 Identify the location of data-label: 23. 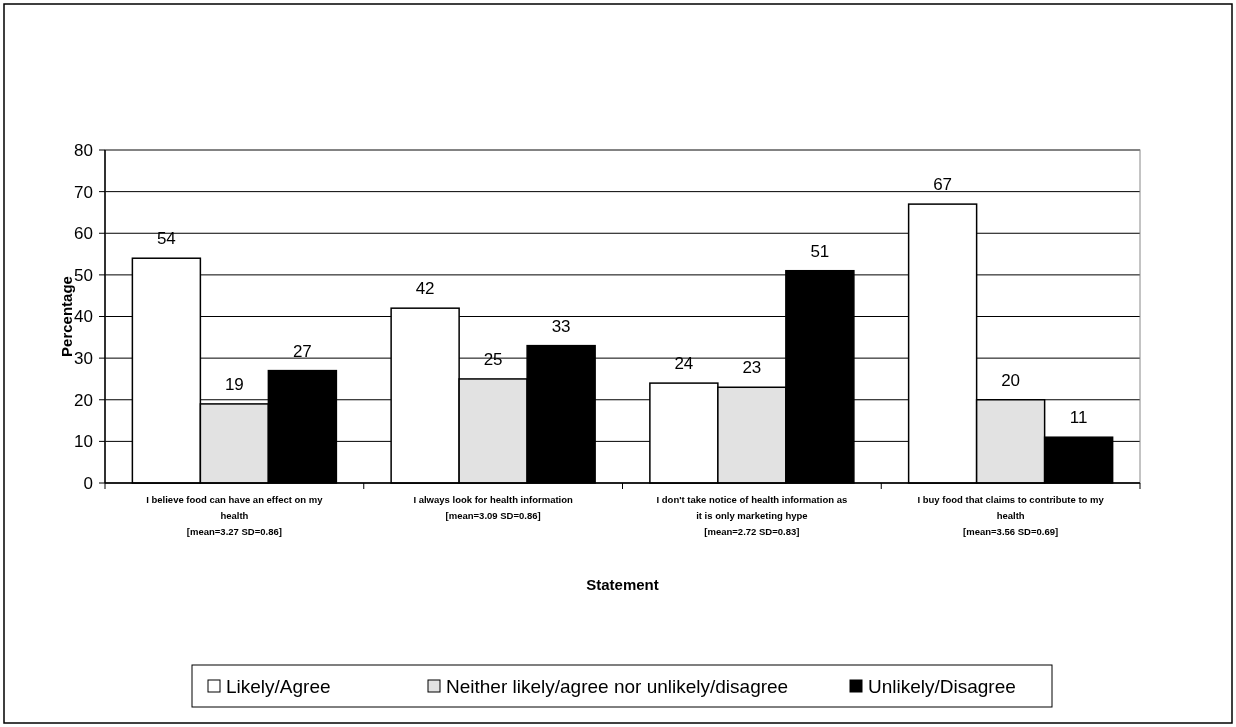
(752, 368).